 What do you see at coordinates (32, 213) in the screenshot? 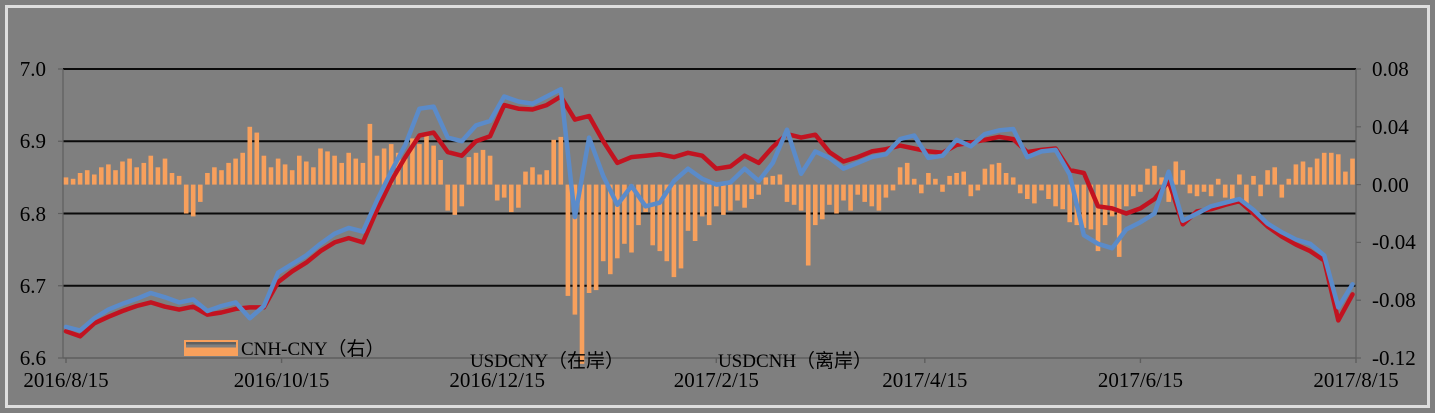
I see `left-axis-tick-label: 6.8` at bounding box center [32, 213].